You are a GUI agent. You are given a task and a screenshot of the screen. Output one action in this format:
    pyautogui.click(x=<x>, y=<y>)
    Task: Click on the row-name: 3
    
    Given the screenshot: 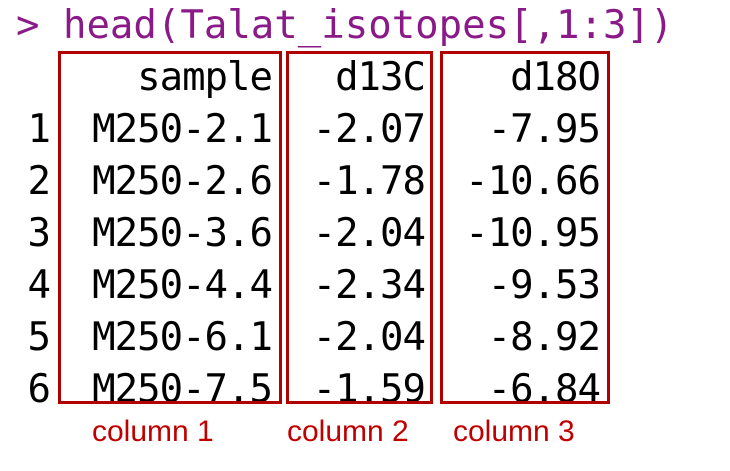 What is the action you would take?
    pyautogui.click(x=39, y=233)
    